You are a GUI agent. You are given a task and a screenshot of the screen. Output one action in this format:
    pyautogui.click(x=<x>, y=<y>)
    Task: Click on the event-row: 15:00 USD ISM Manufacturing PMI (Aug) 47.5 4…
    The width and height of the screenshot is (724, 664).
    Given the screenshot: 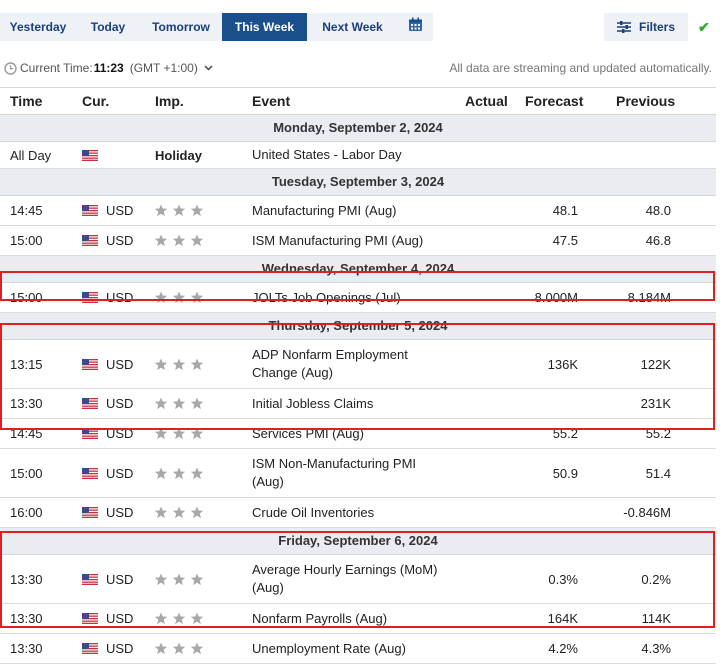 What is the action you would take?
    pyautogui.click(x=358, y=241)
    